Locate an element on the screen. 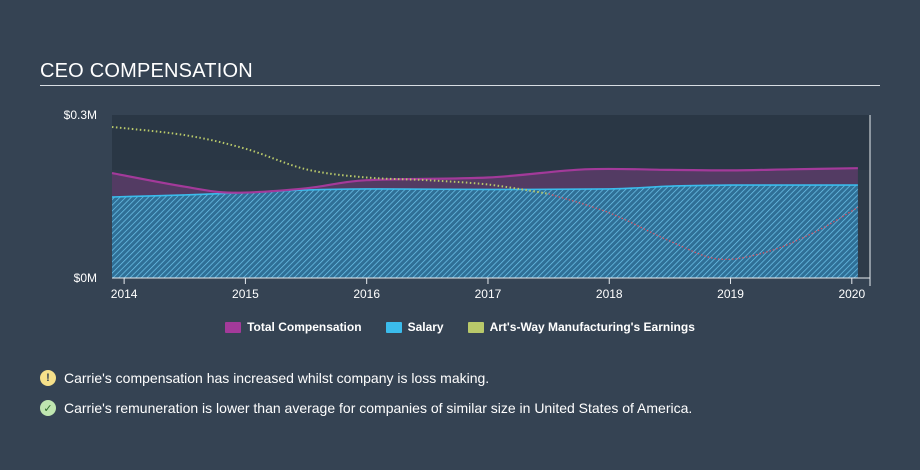 The width and height of the screenshot is (920, 470). legend-item-salary: Salary is located at coordinates (414, 327).